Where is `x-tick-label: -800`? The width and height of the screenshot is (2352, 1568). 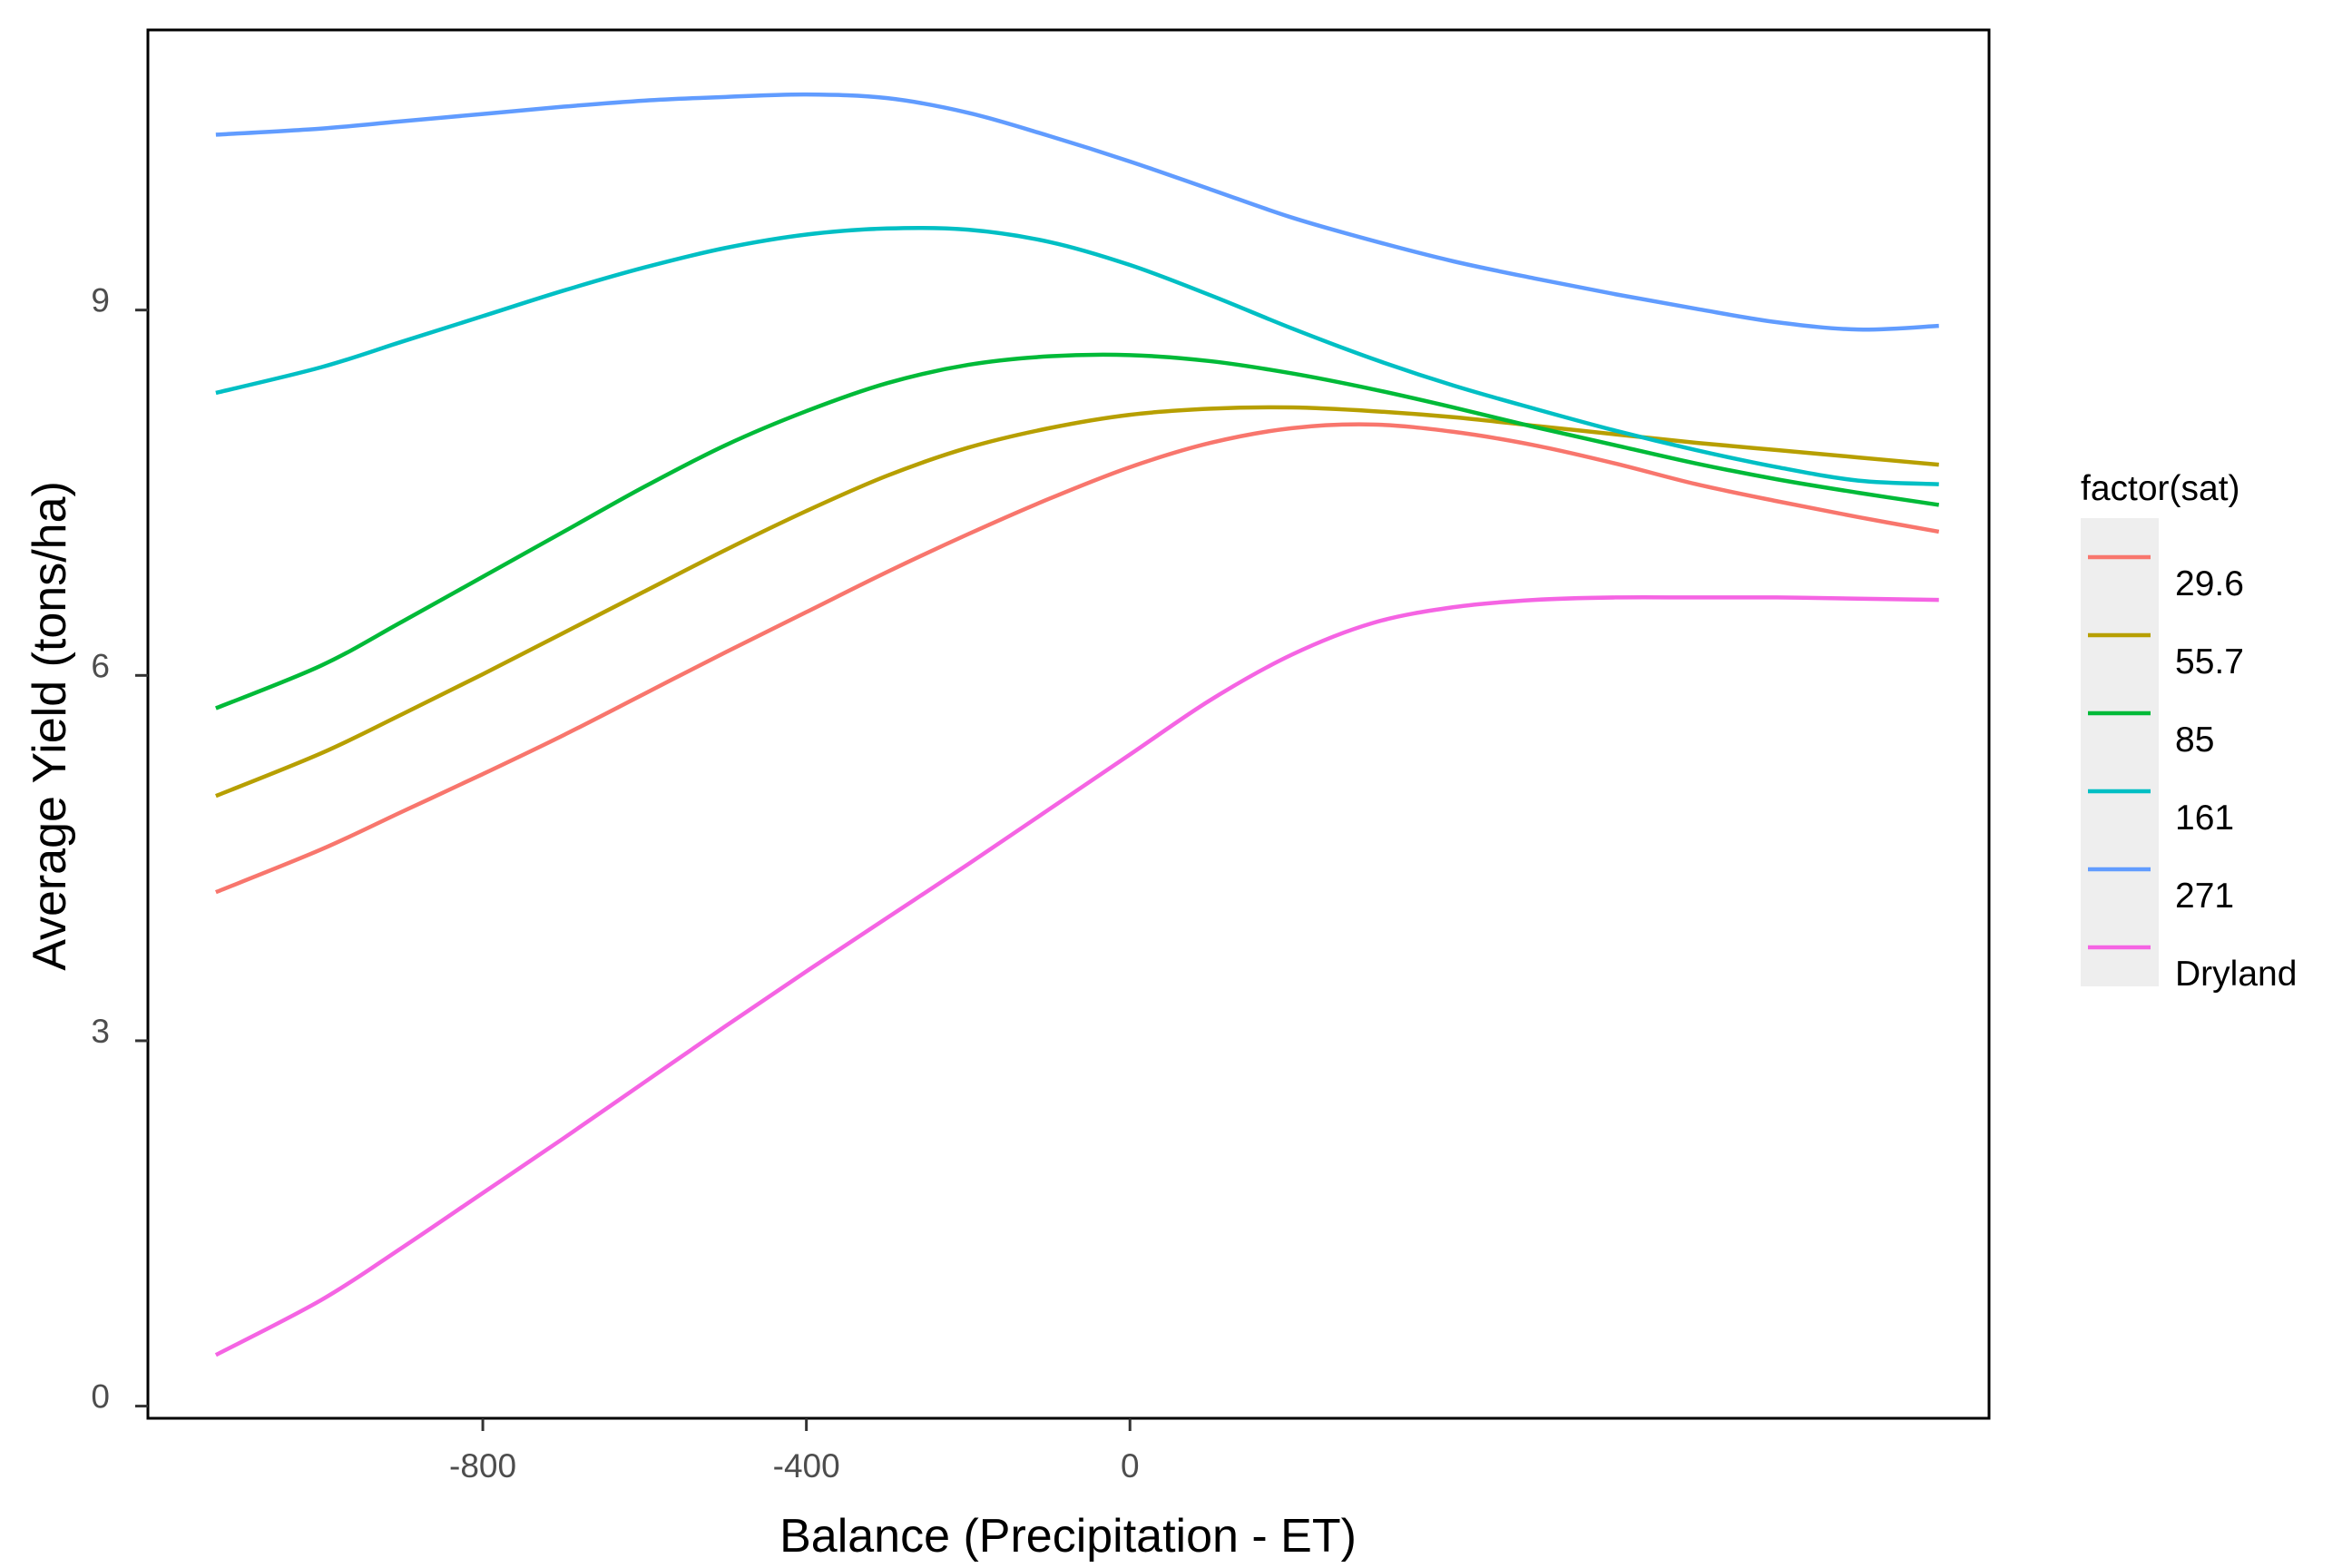
x-tick-label: -800 is located at coordinates (482, 1466).